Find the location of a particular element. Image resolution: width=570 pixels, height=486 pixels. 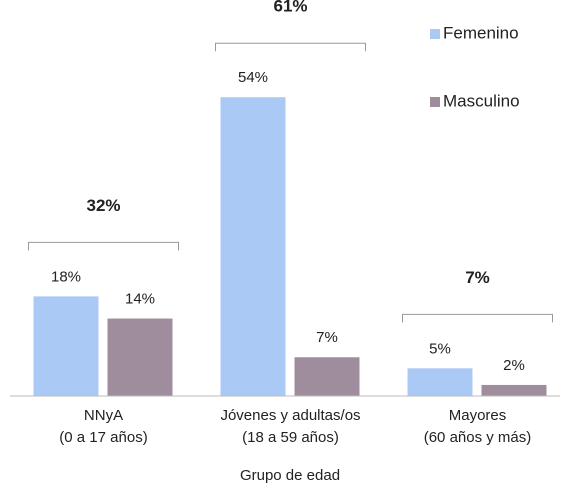

x-tick-label: NNyA is located at coordinates (103, 415).